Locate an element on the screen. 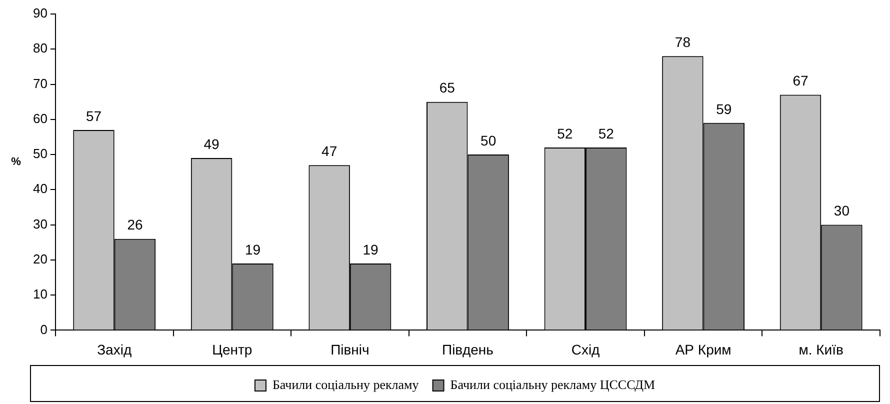 Image resolution: width=890 pixels, height=404 pixels. x-tick-label: Центр is located at coordinates (232, 349).